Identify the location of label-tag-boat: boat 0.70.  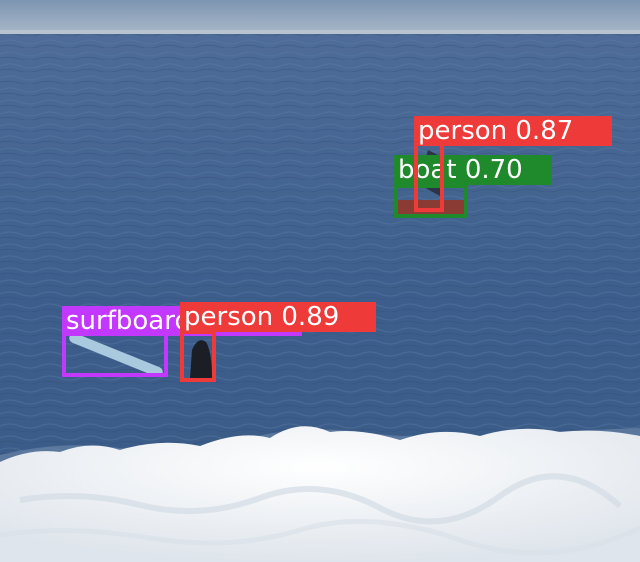
(473, 170).